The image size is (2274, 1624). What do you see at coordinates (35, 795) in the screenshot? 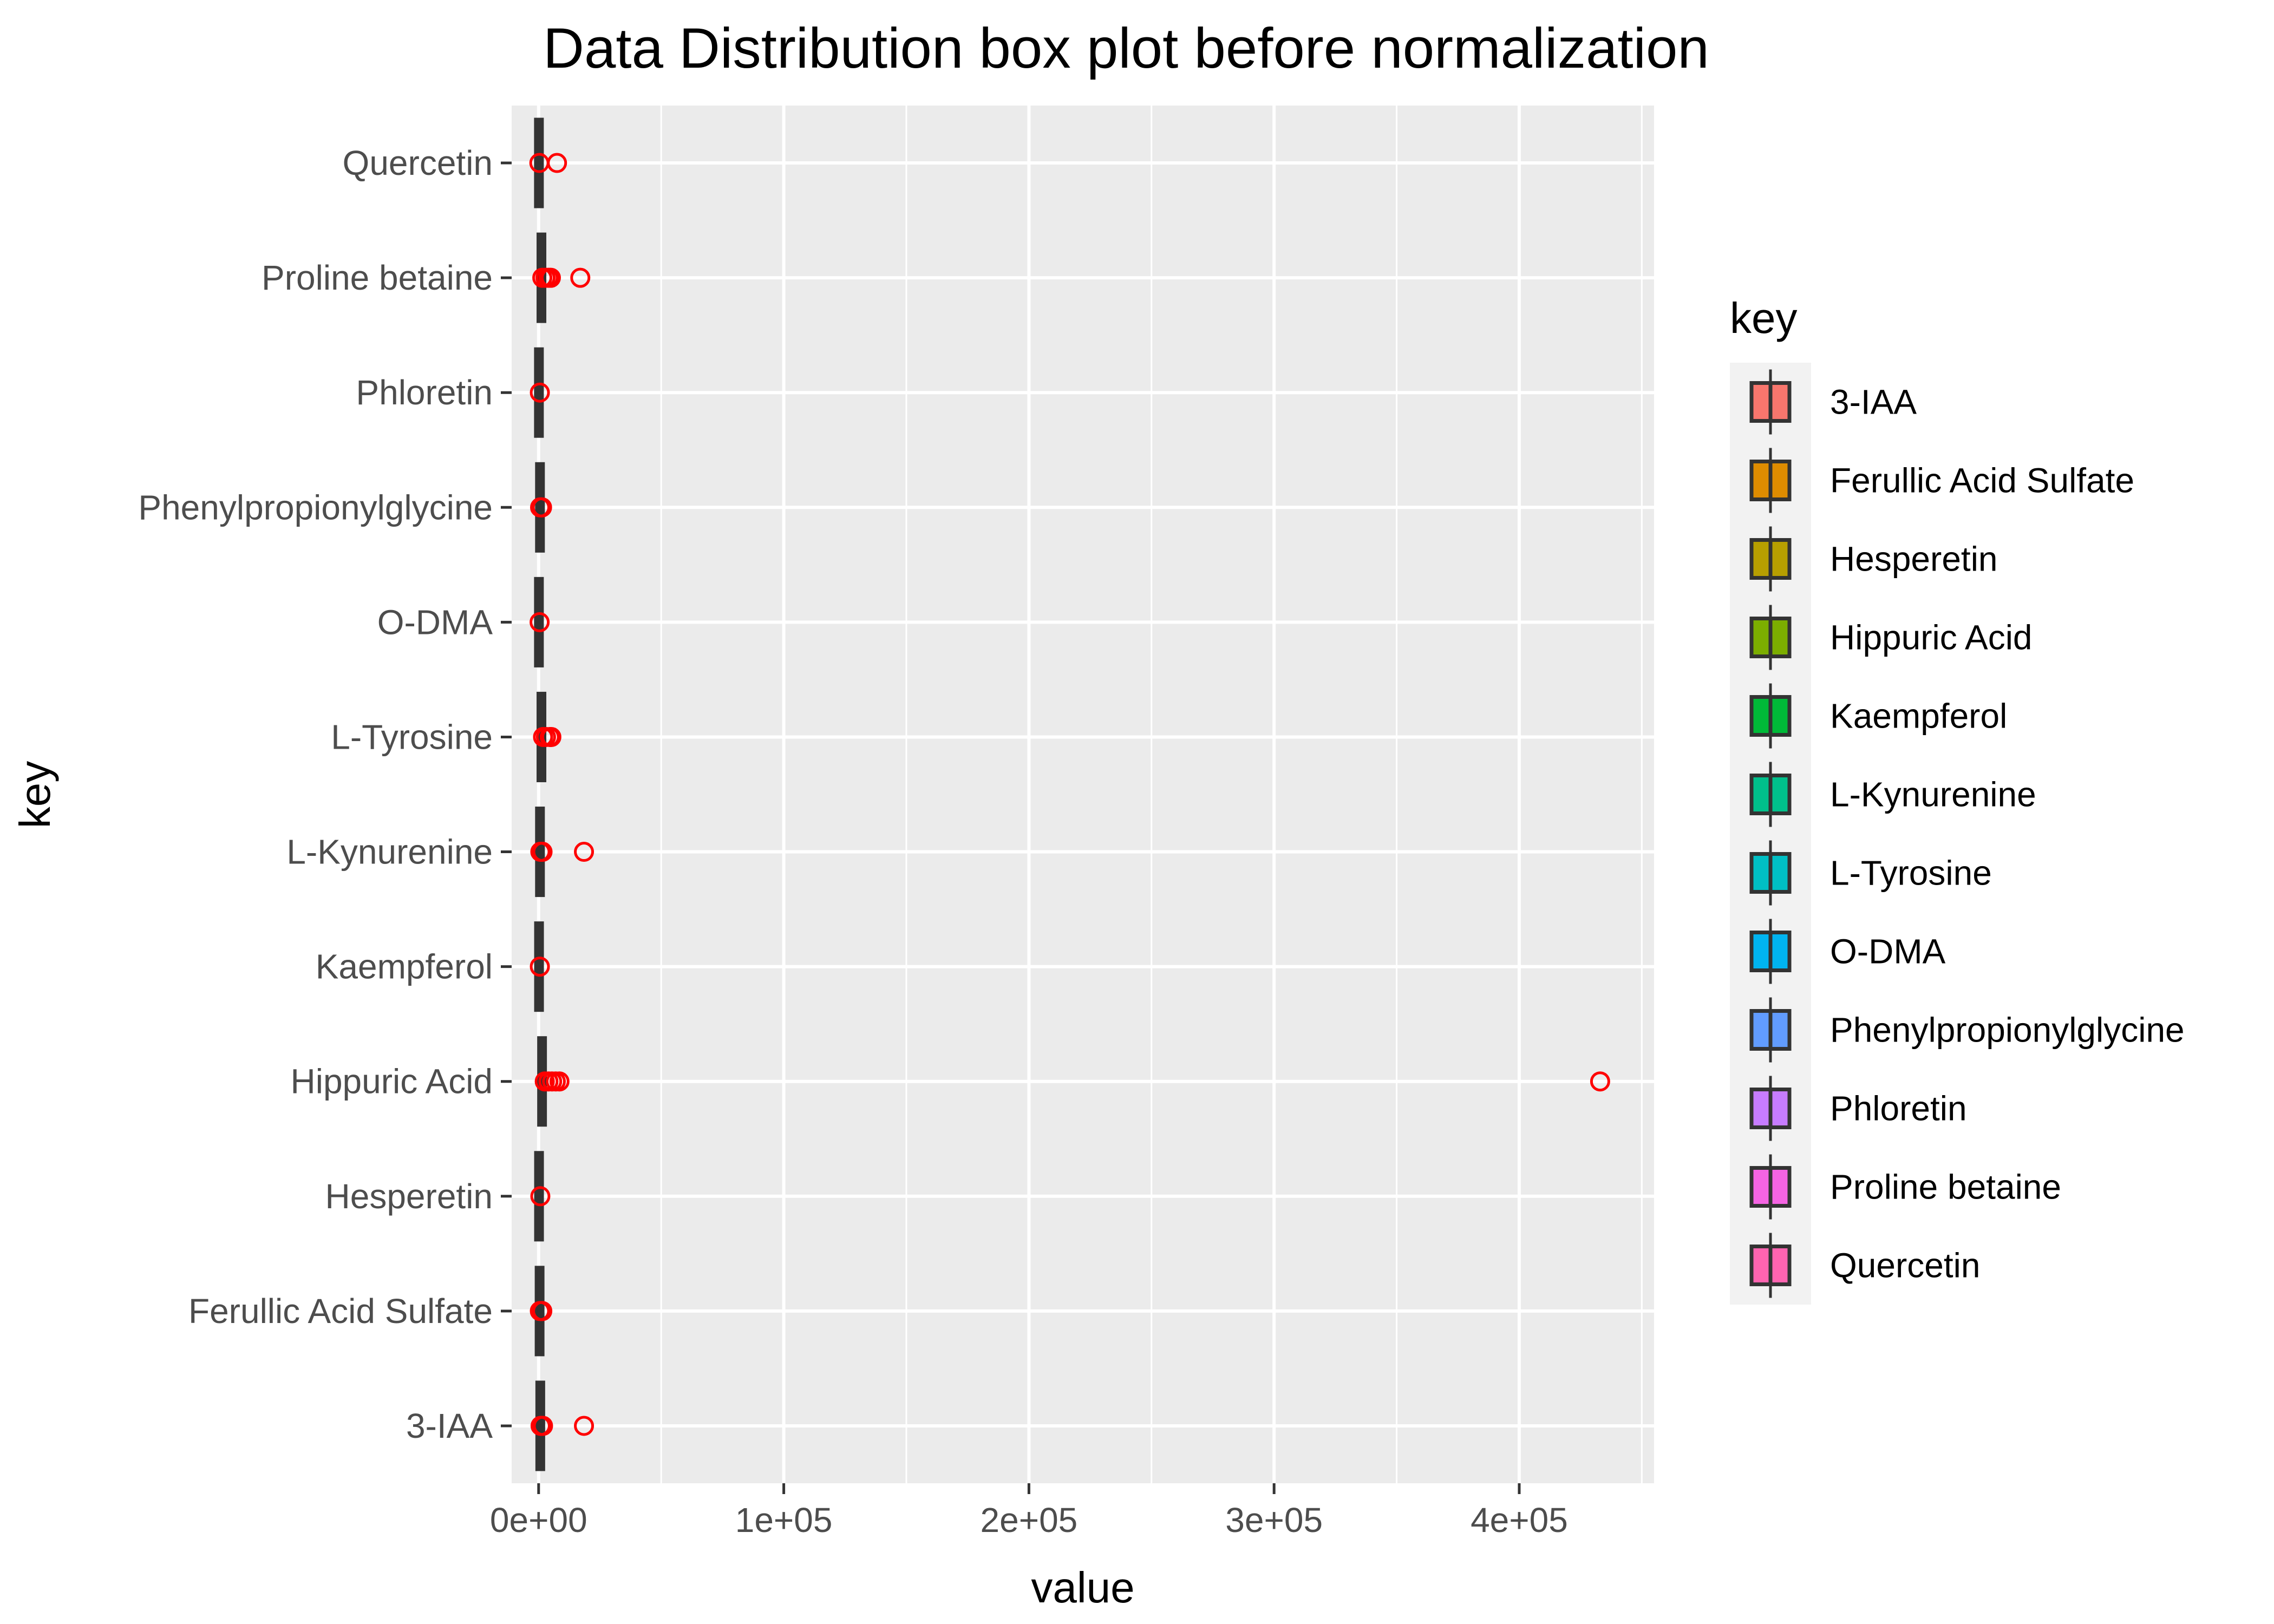
I see `y-axis-title: key` at bounding box center [35, 795].